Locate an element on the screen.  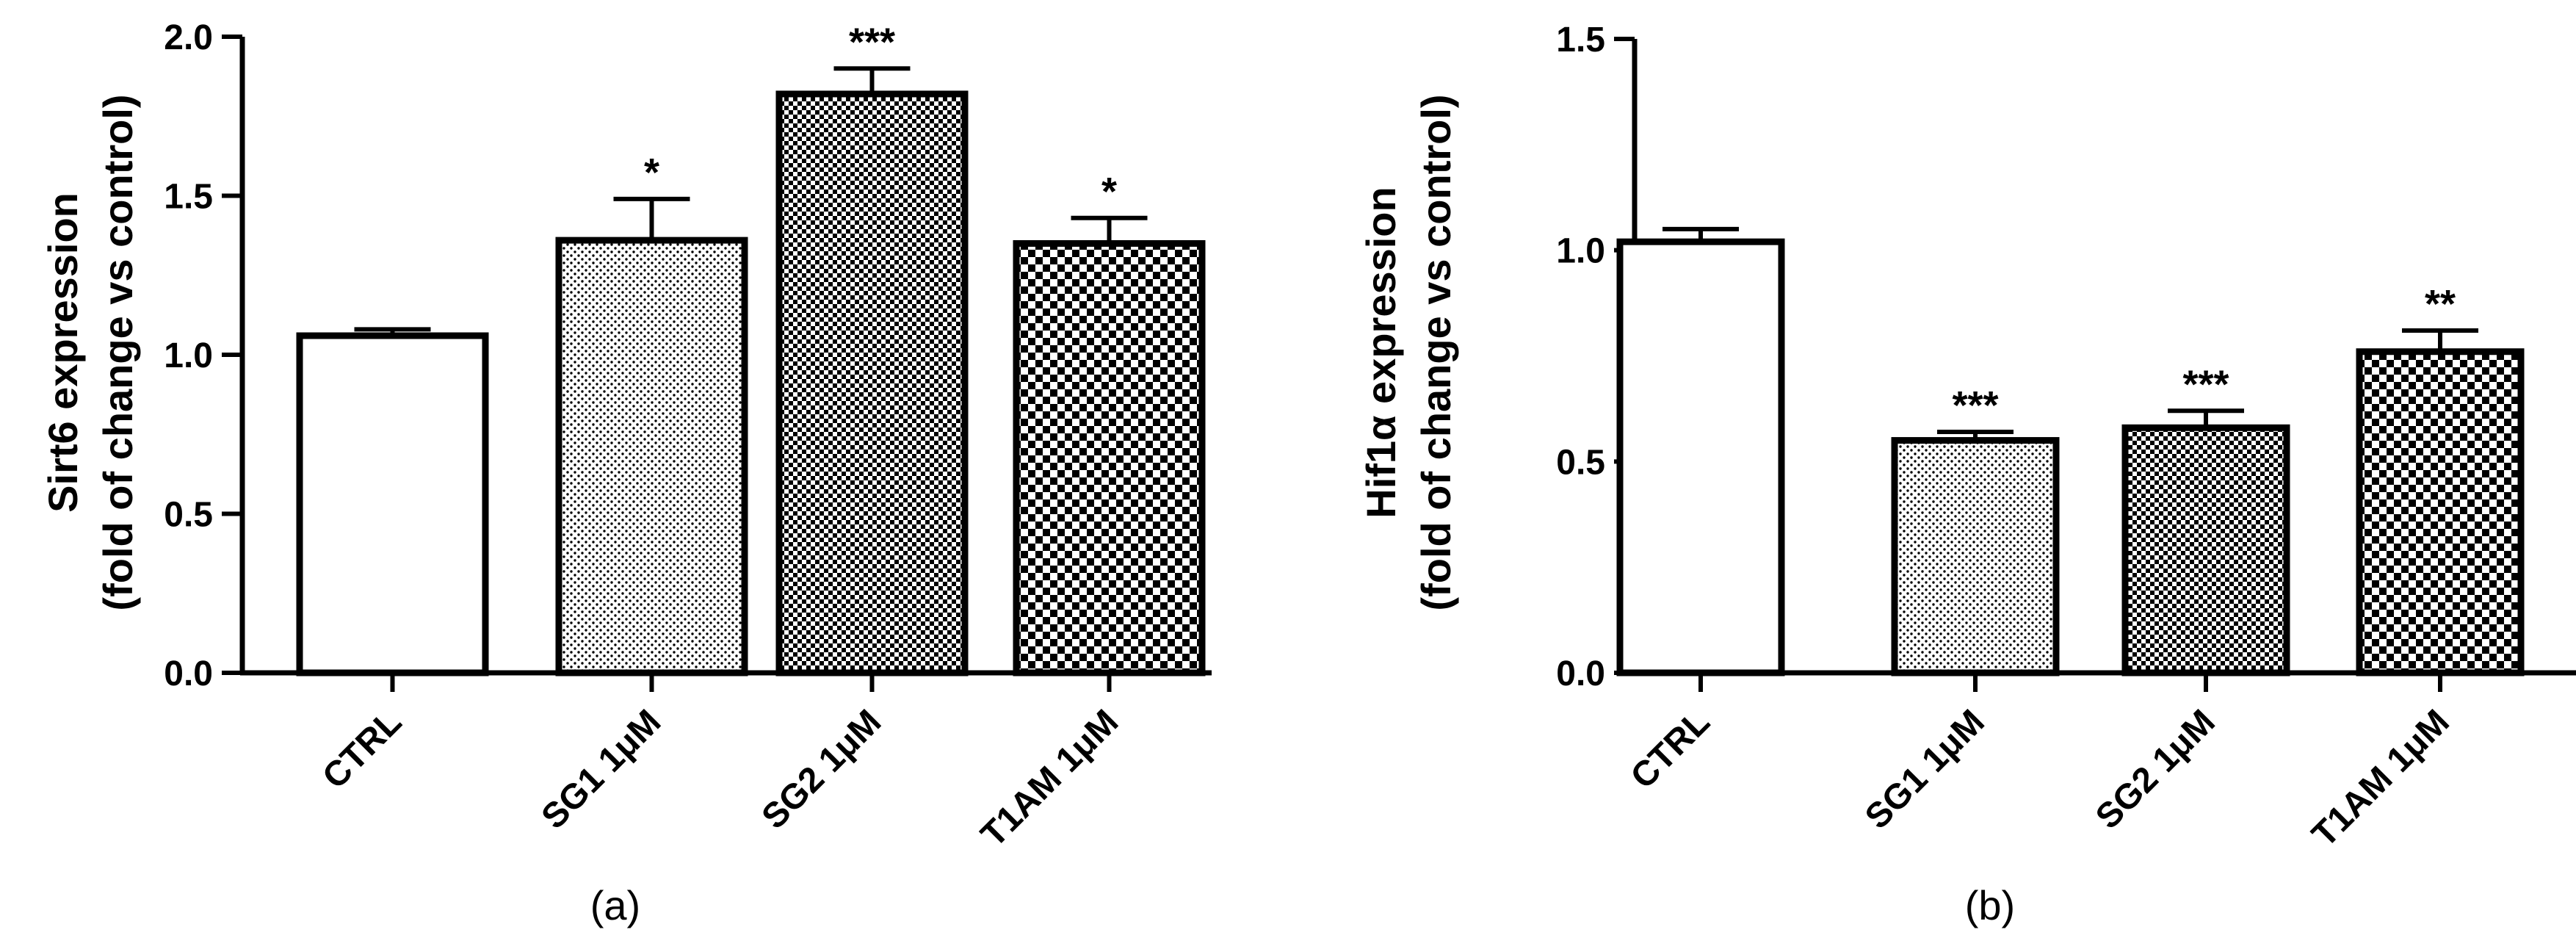
y-axis-label: Sirt6 expression is located at coordinates (63, 353).